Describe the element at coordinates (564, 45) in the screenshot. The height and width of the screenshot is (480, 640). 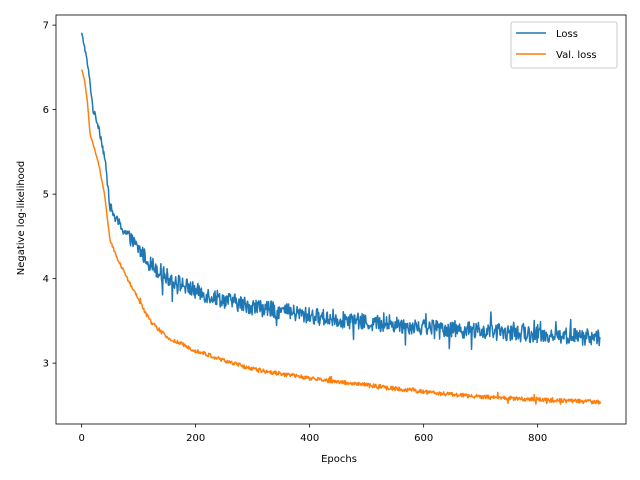
I see `legend: Loss Val. loss` at that location.